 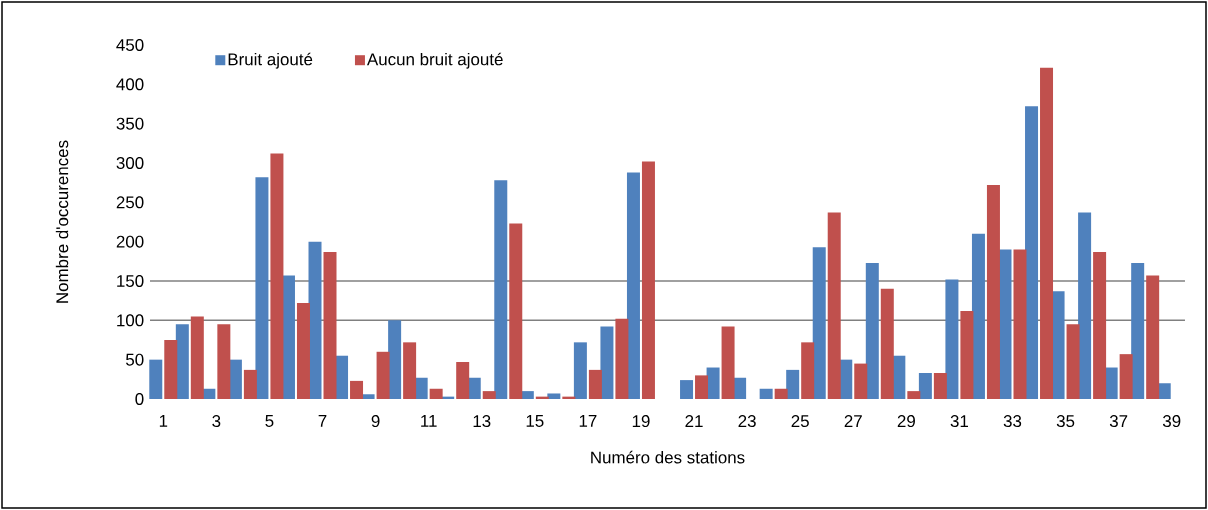 I want to click on x-tick-label: 5, so click(x=269, y=421).